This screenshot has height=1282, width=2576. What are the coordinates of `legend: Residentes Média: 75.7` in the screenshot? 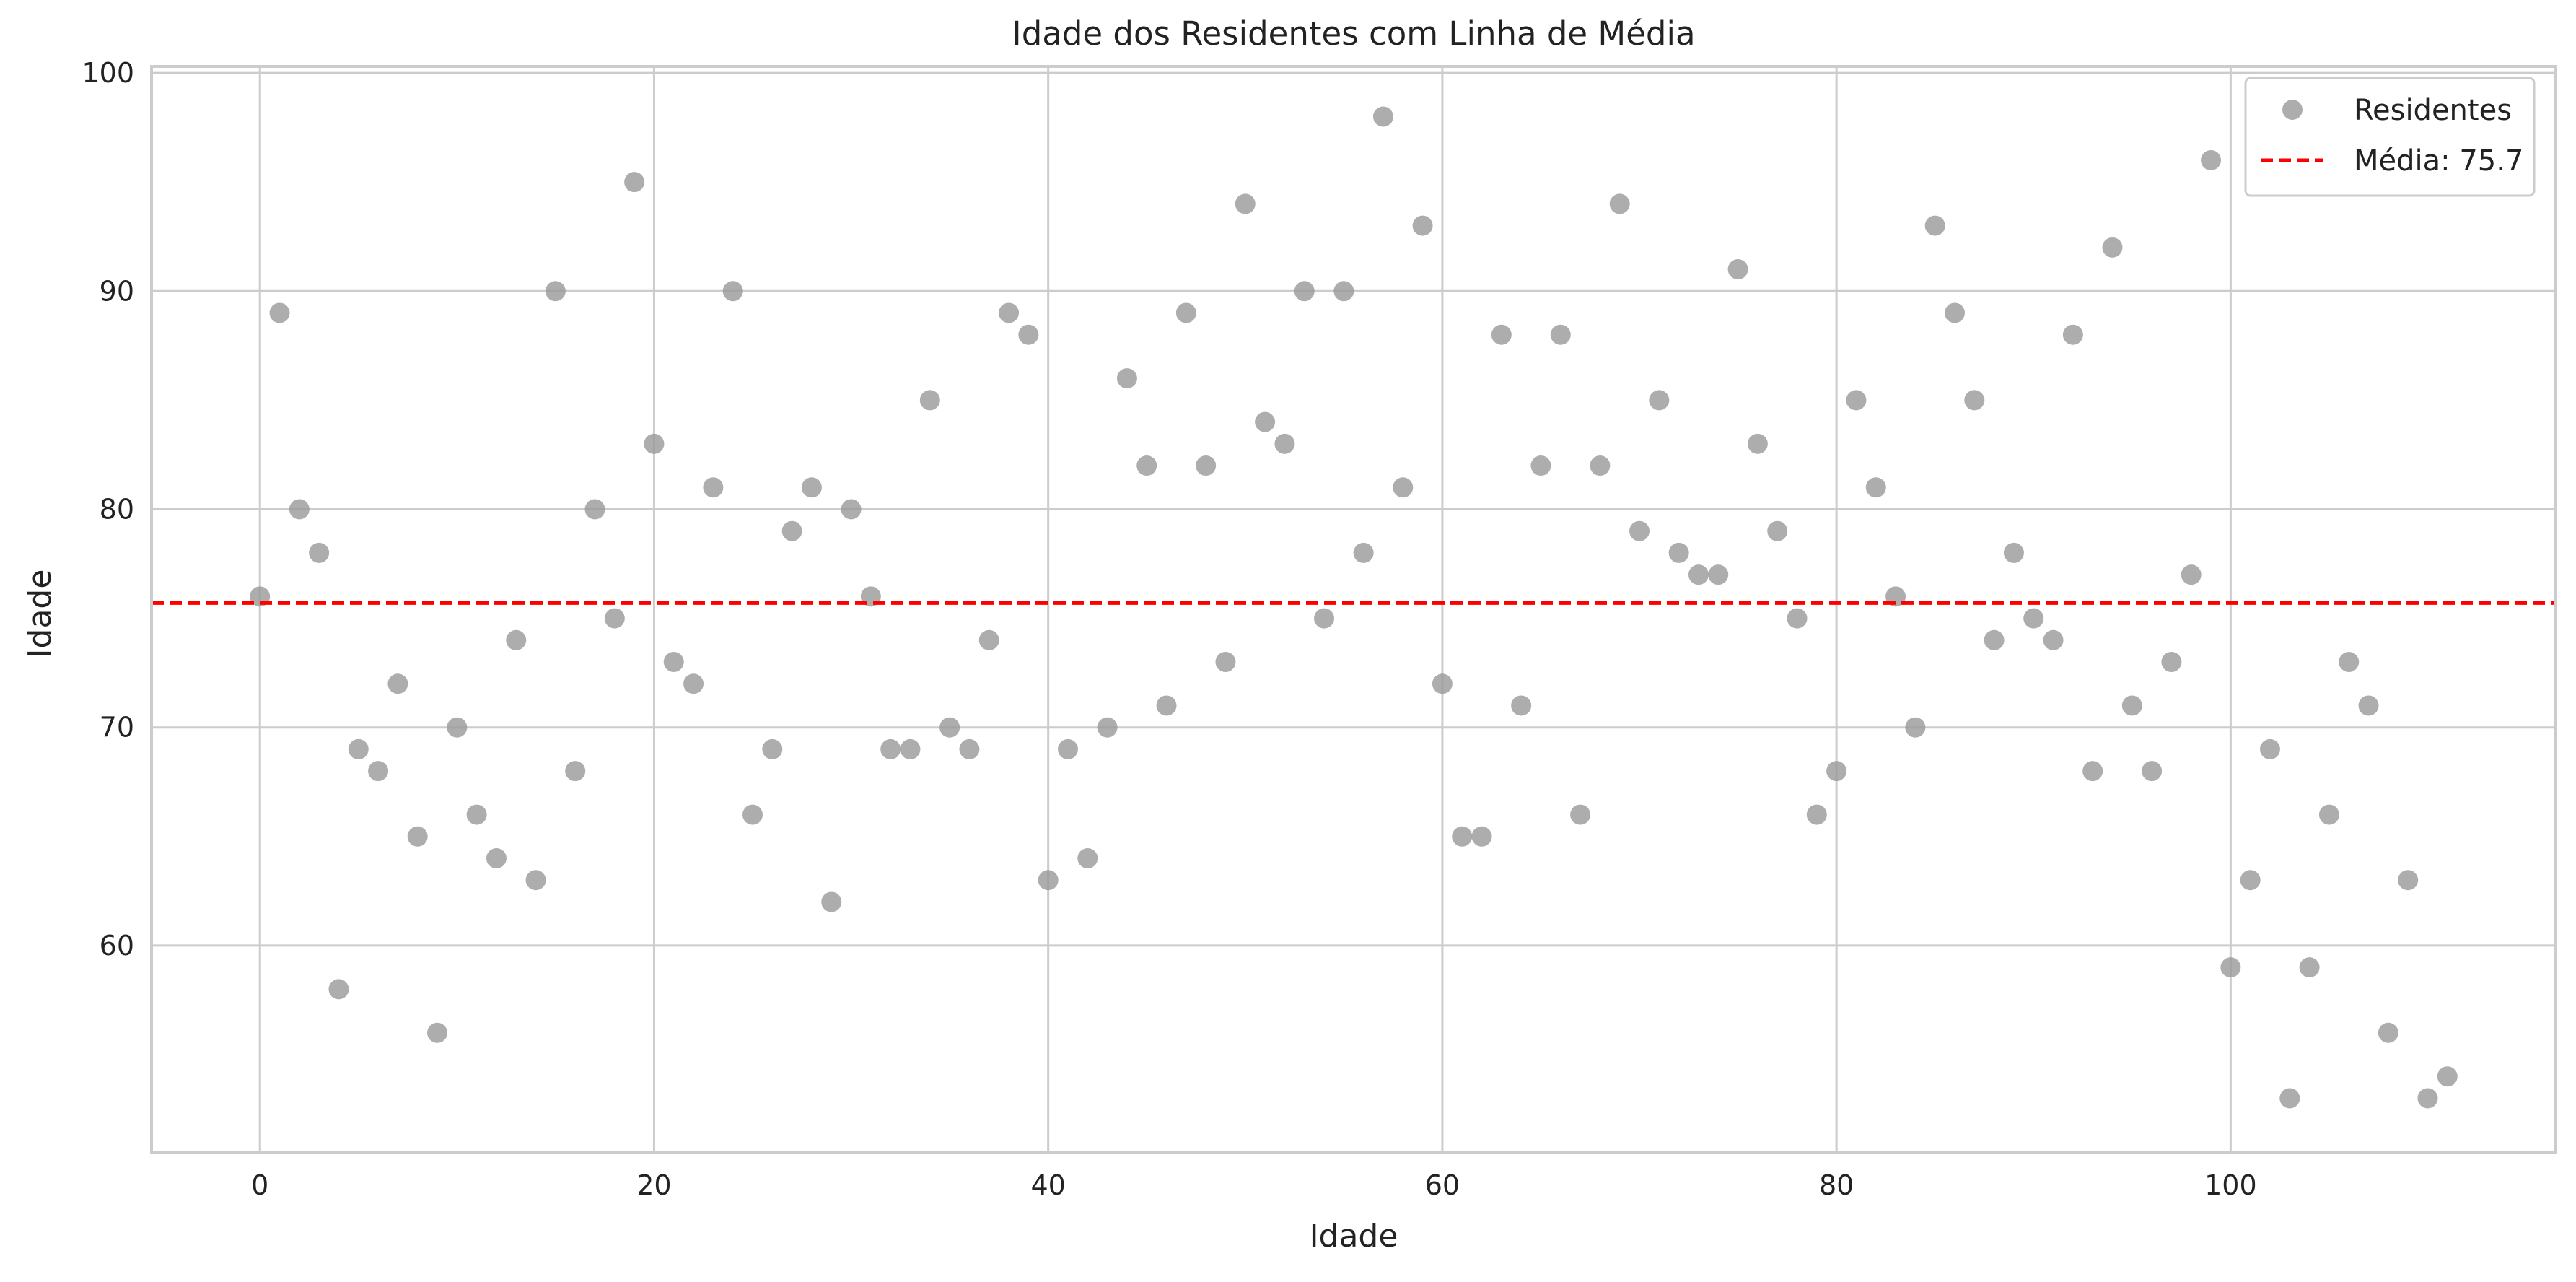 It's located at (2390, 137).